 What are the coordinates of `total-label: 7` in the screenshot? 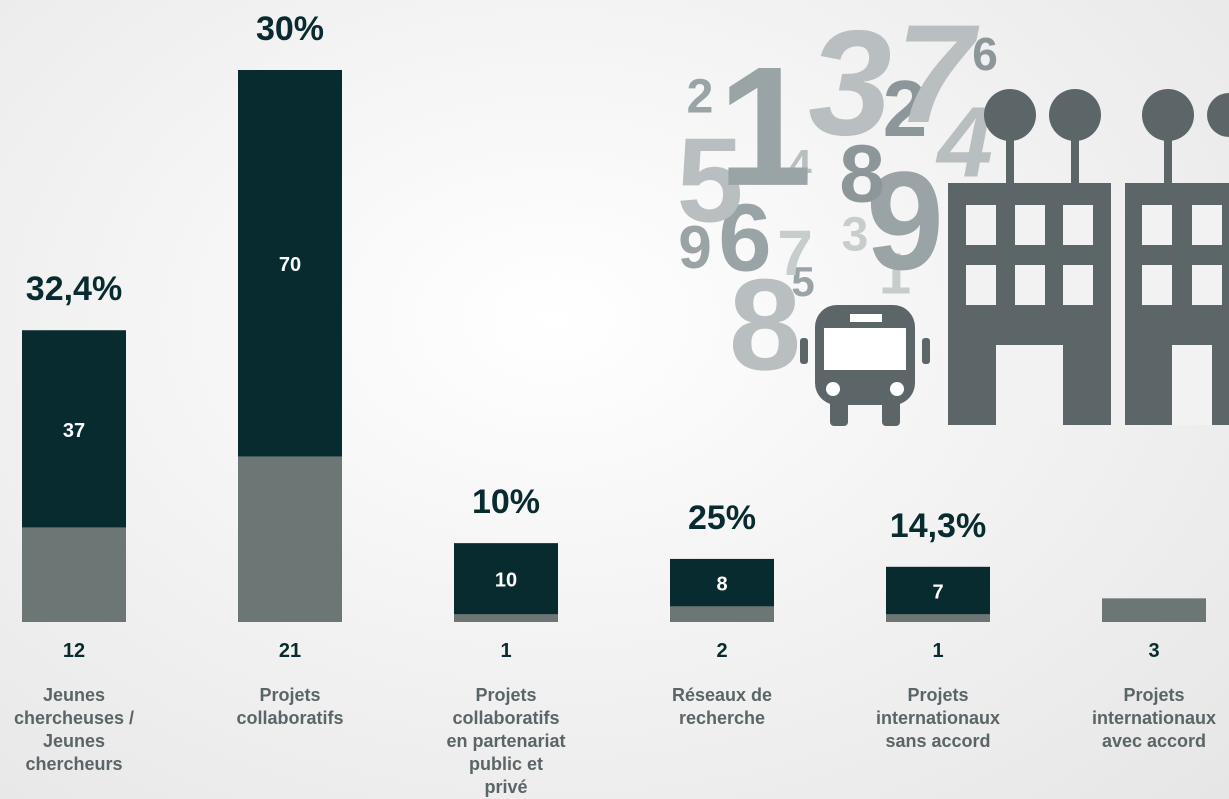 It's located at (937, 592).